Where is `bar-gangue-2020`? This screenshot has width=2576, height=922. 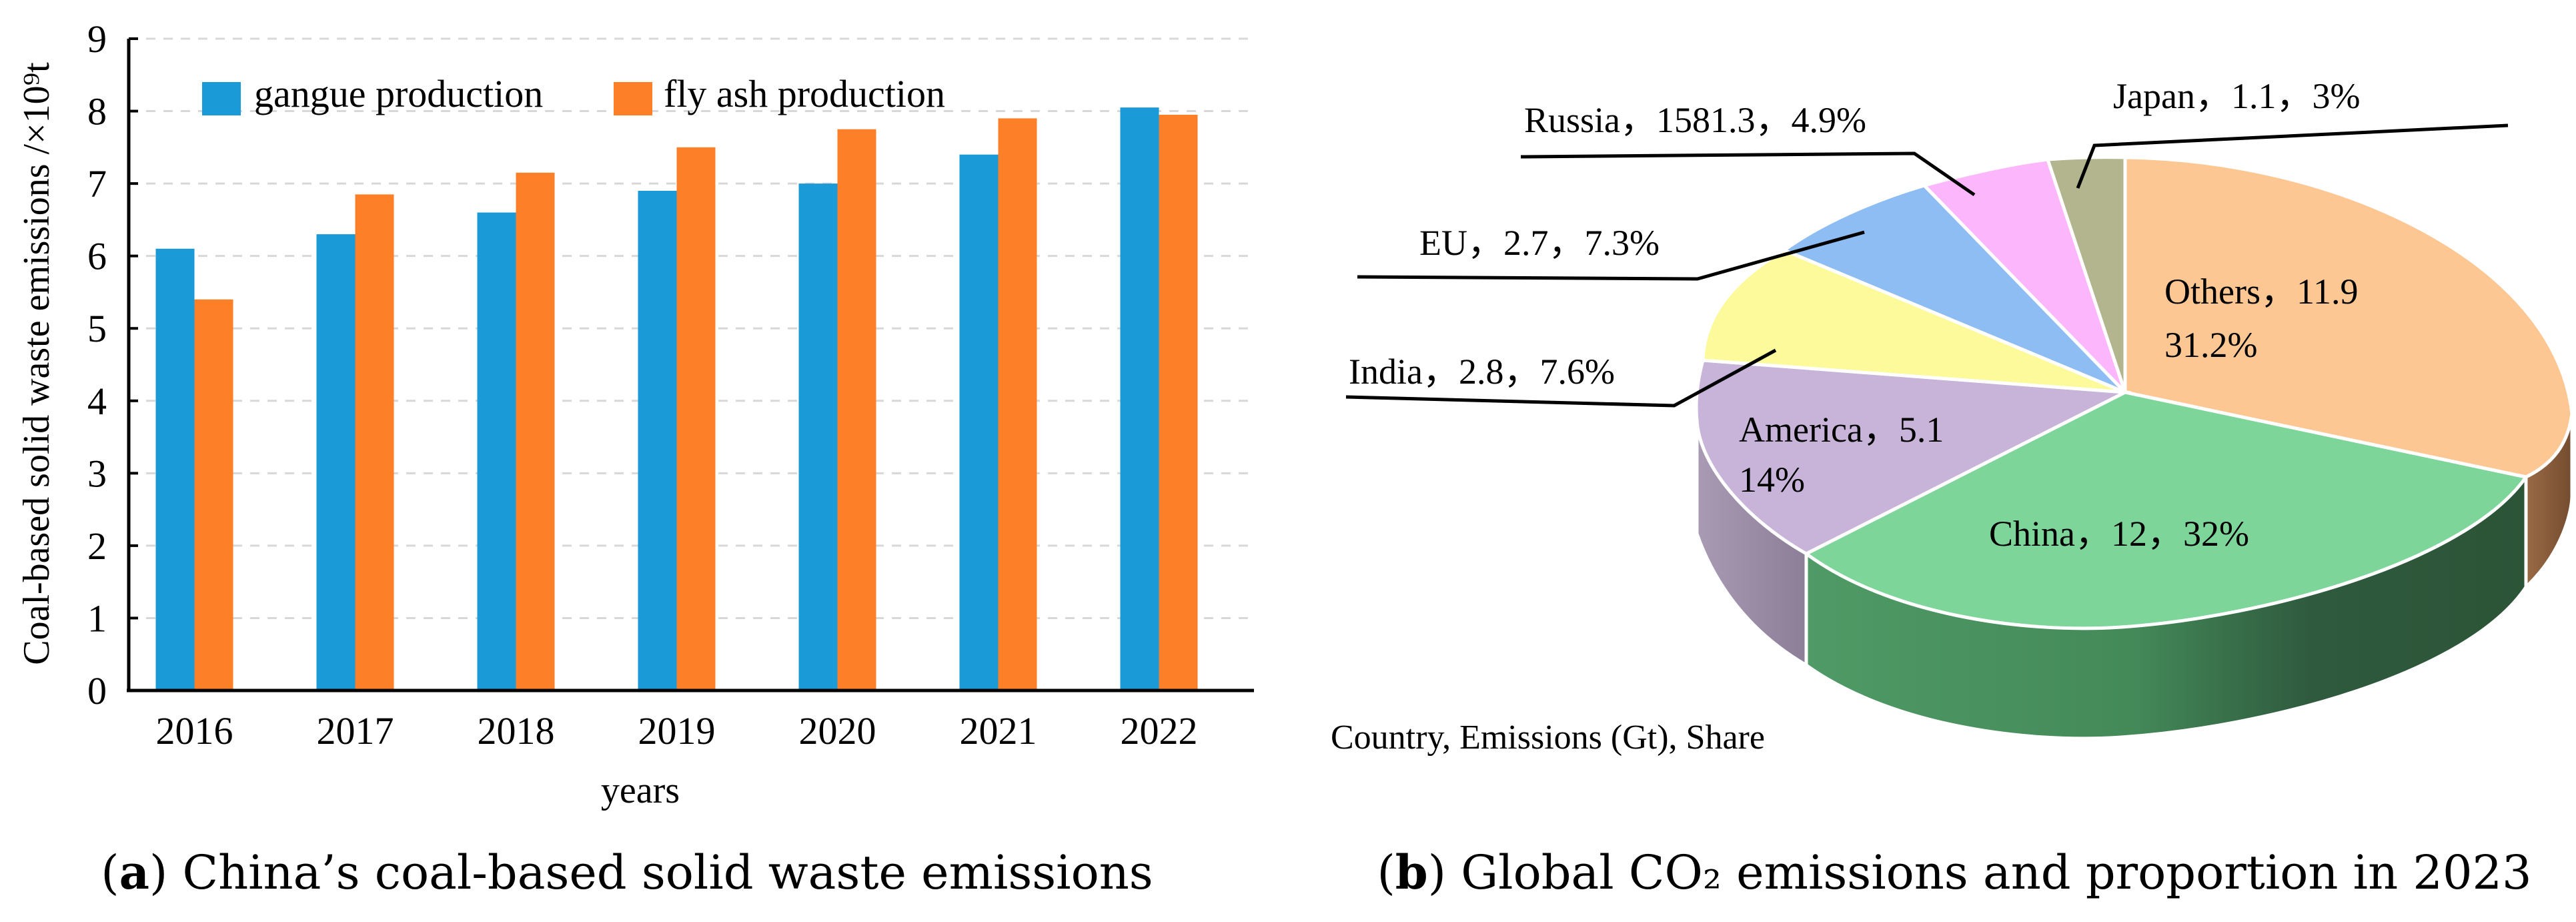
bar-gangue-2020 is located at coordinates (818, 437).